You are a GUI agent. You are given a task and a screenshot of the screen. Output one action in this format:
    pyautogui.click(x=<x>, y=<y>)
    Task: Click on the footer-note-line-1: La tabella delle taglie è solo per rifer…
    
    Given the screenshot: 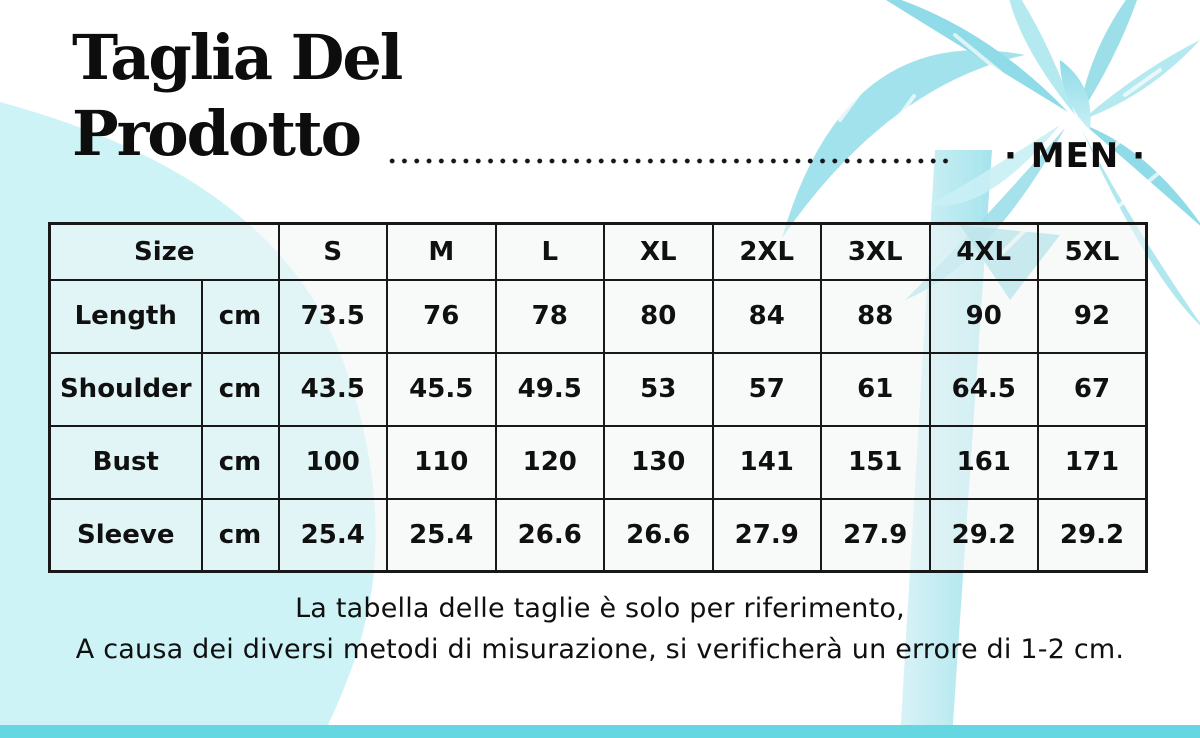 What is the action you would take?
    pyautogui.click(x=600, y=608)
    